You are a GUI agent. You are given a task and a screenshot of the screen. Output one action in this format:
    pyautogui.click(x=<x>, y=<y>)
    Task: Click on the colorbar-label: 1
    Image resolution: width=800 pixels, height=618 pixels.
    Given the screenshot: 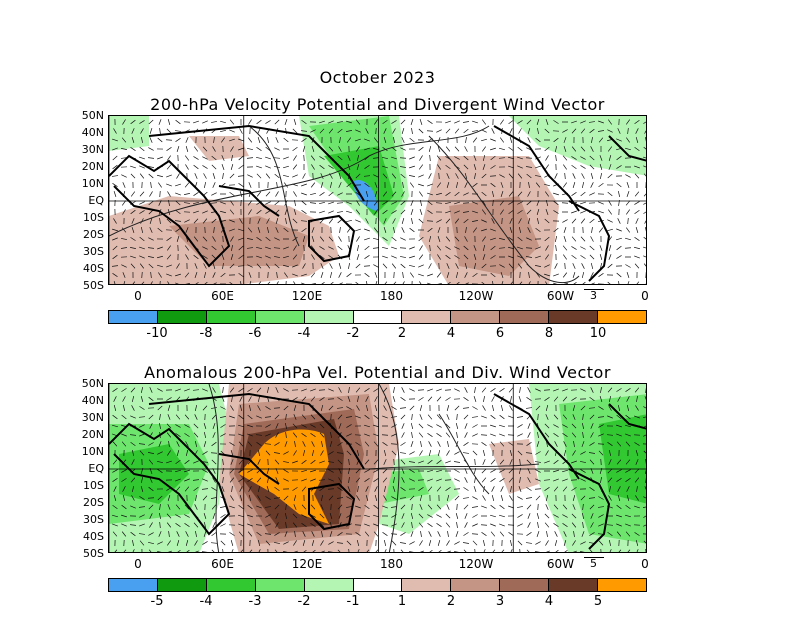 What is the action you would take?
    pyautogui.click(x=402, y=601)
    